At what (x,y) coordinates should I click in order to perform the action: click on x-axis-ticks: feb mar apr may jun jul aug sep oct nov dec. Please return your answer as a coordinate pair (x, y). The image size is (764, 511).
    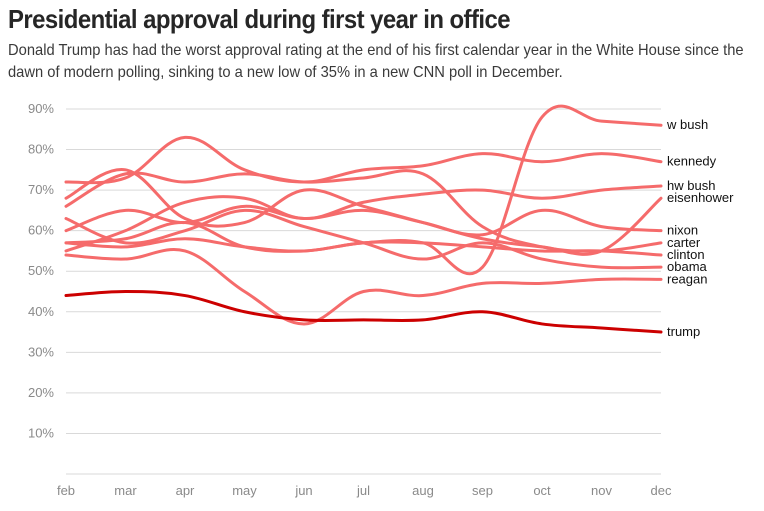
    Looking at the image, I should click on (364, 490).